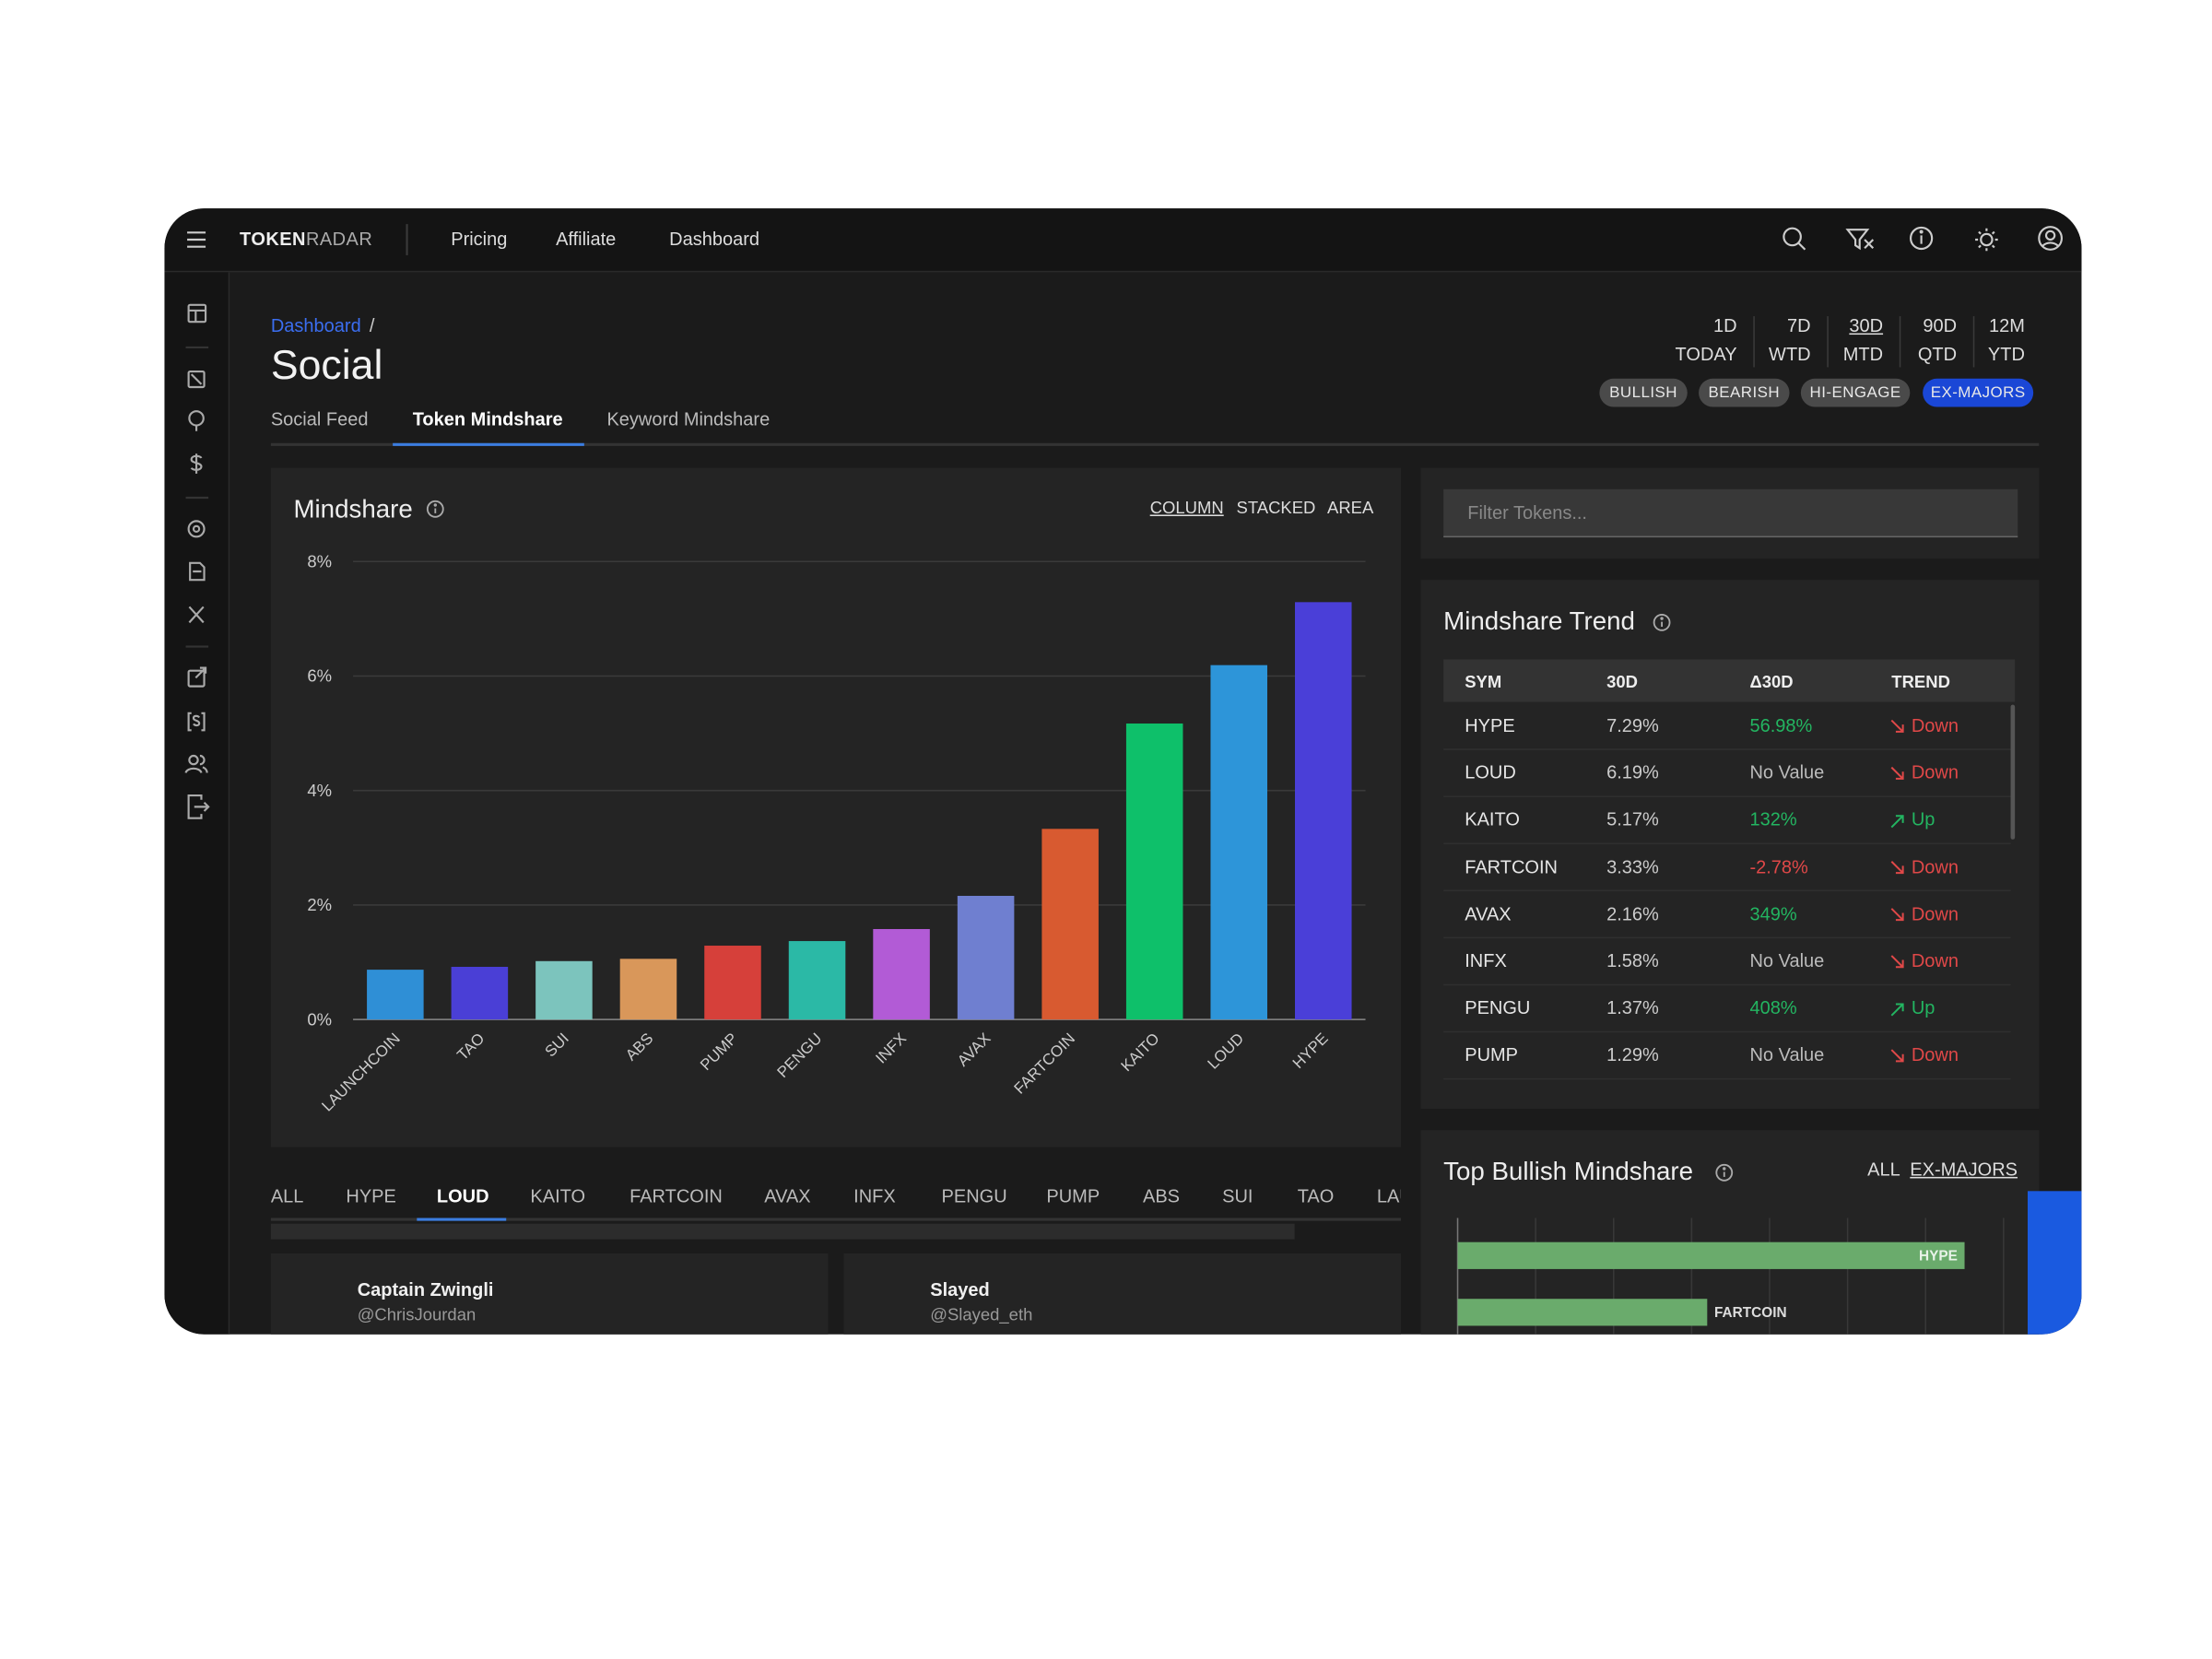  Describe the element at coordinates (1161, 1196) in the screenshot. I see `token-tab: ABS` at that location.